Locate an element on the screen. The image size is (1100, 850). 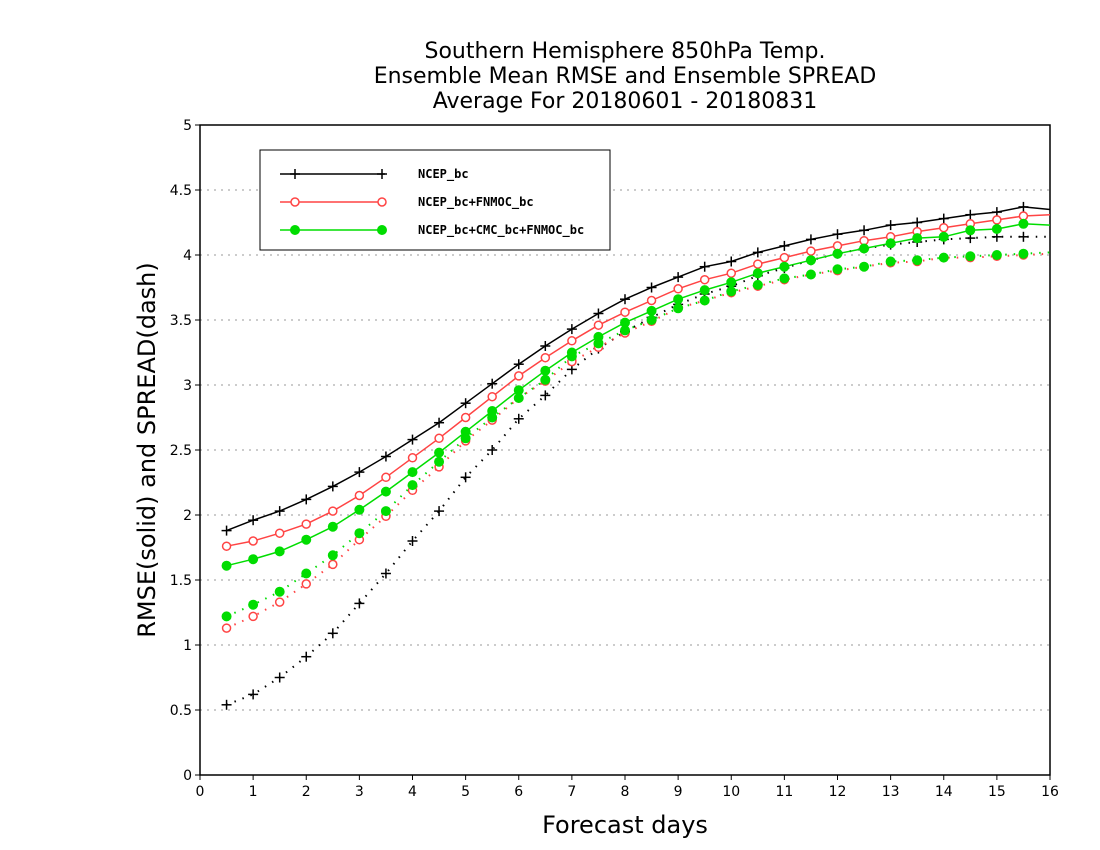
y-tick-label: 1 is located at coordinates (187, 646).